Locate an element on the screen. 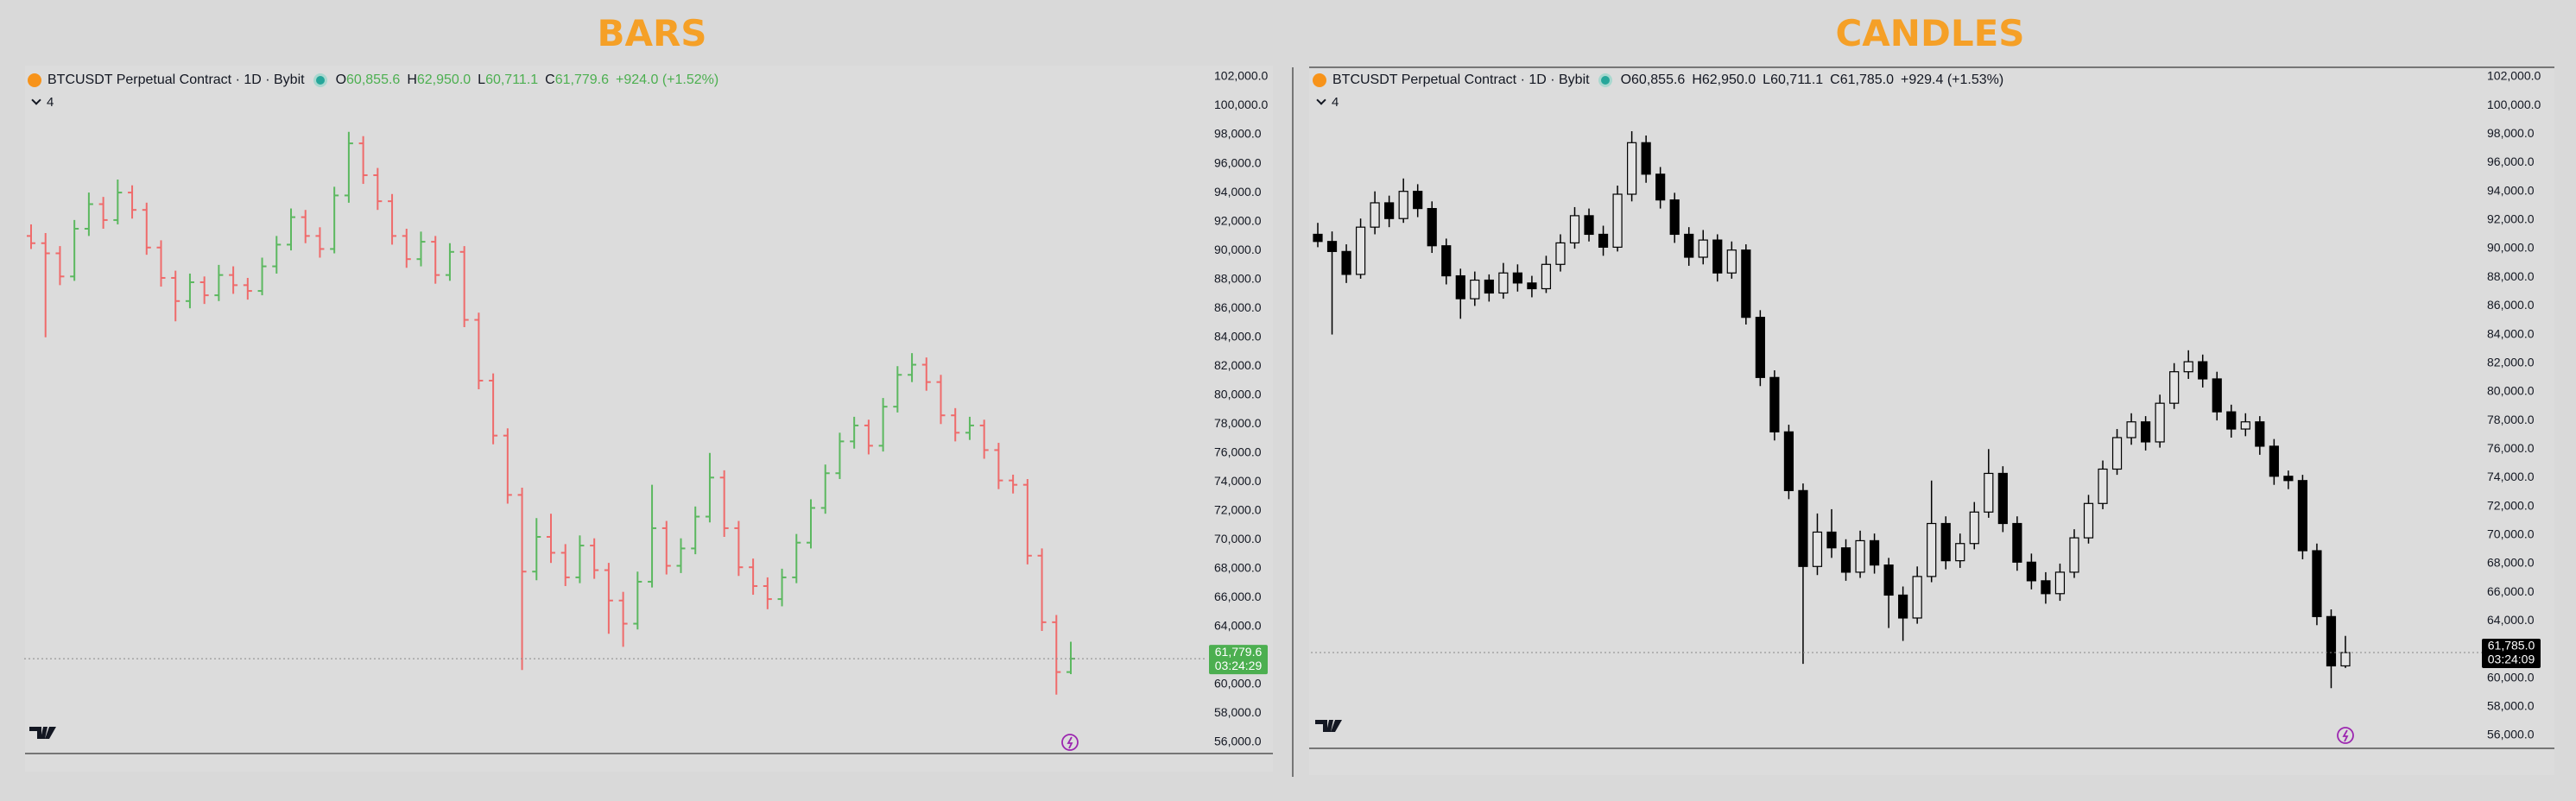 This screenshot has height=801, width=2576. symbol-name: BTCUSDT Perpetual Contract · 1D · Bybit is located at coordinates (176, 80).